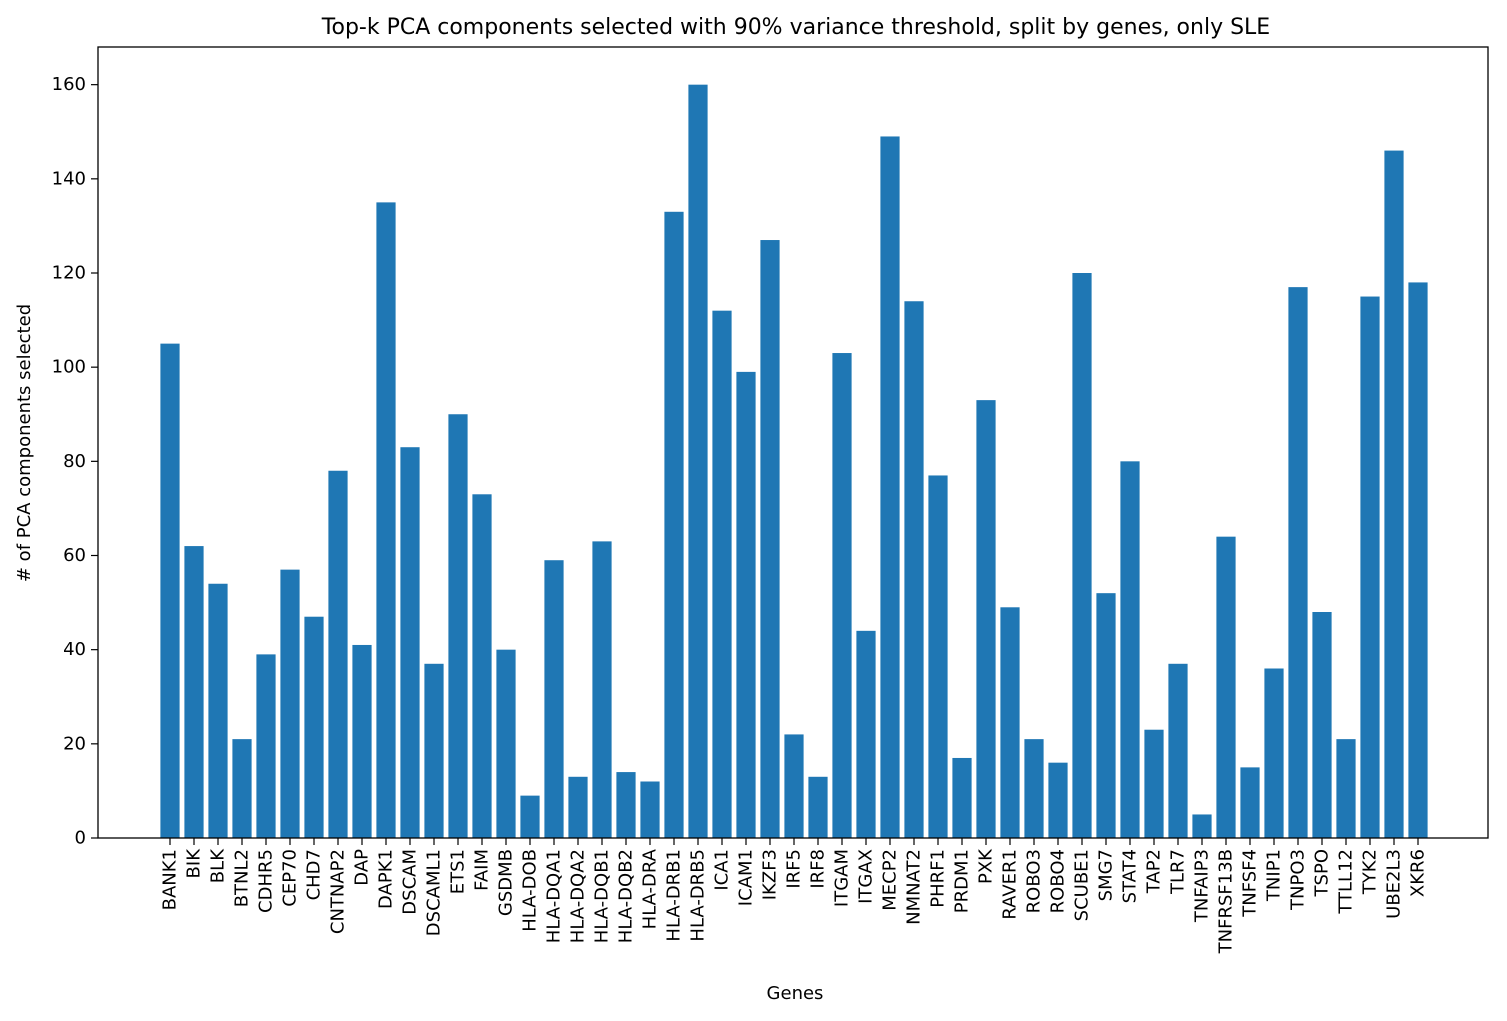 This screenshot has width=1507, height=1021. What do you see at coordinates (795, 993) in the screenshot?
I see `x-axis-label: Genes` at bounding box center [795, 993].